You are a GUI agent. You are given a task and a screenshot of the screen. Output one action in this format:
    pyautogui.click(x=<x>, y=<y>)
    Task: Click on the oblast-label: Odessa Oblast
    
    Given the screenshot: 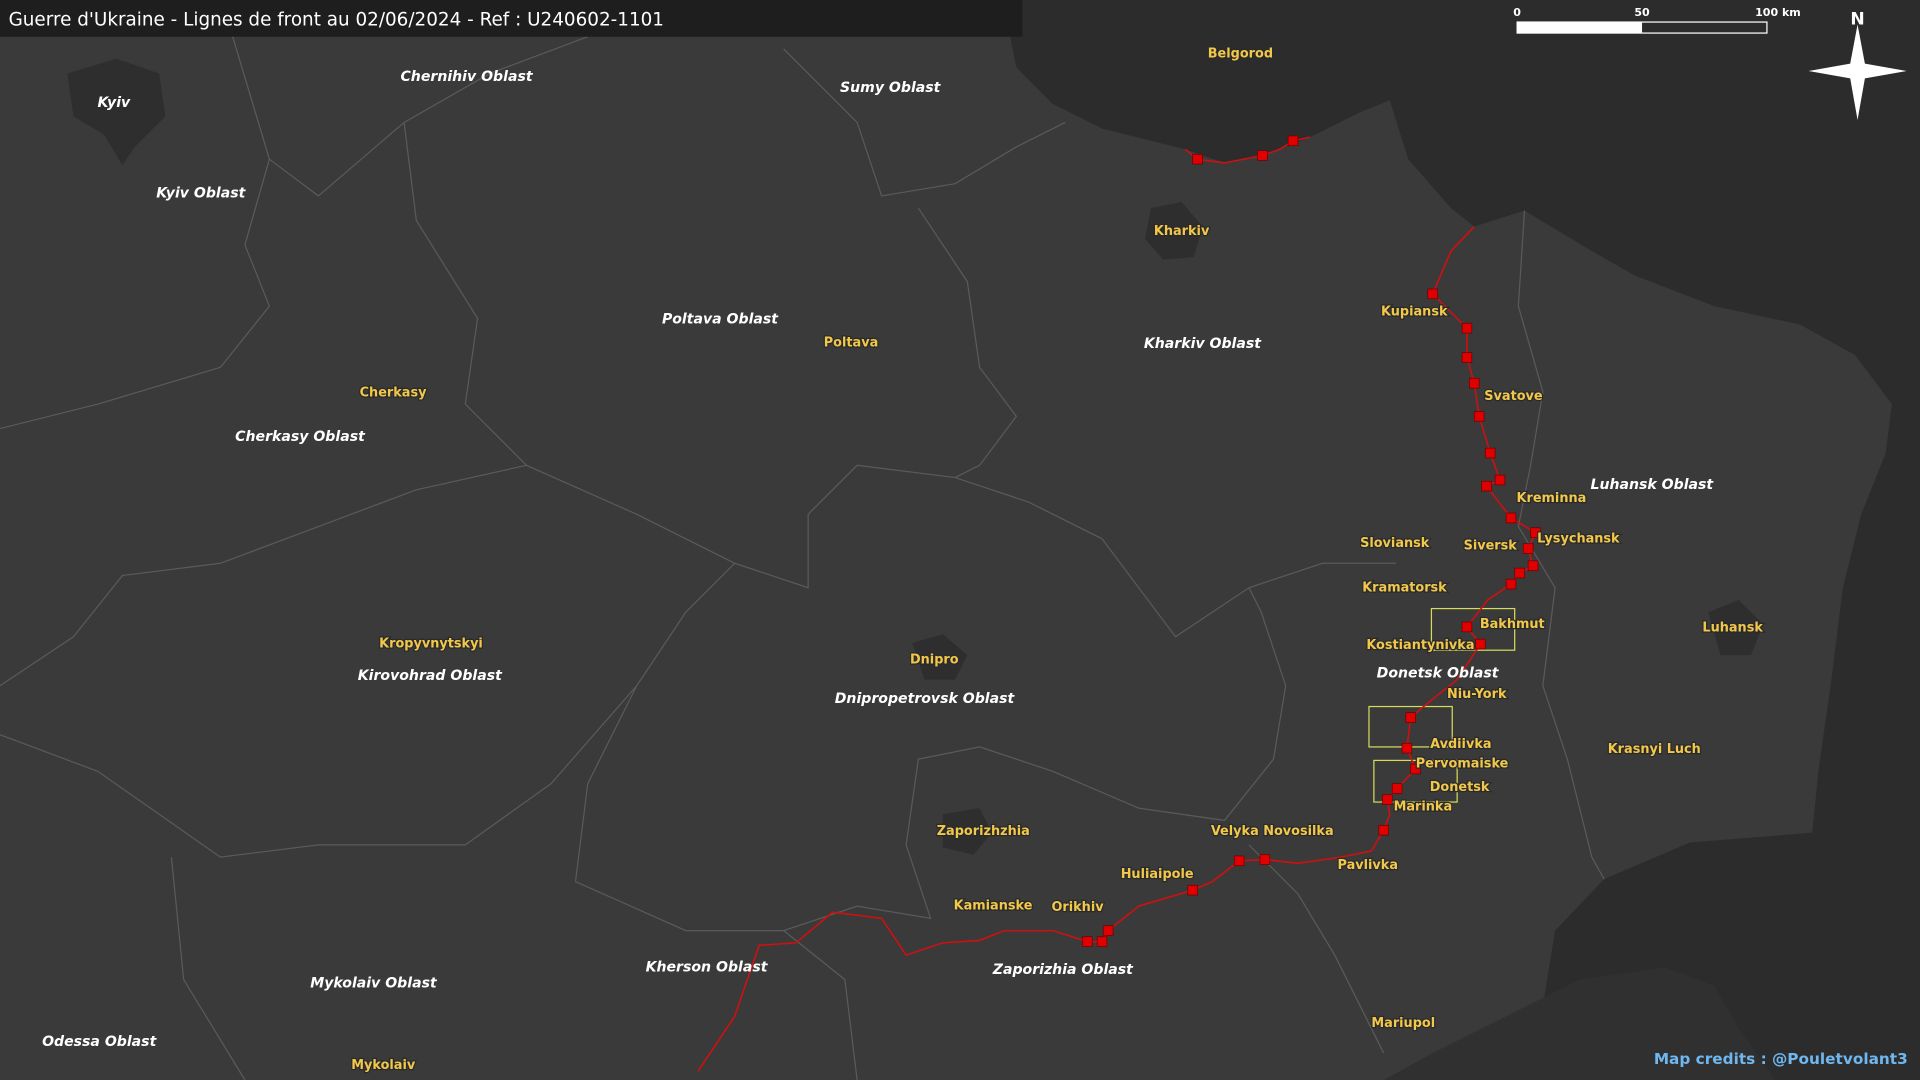 What is the action you would take?
    pyautogui.click(x=100, y=1042)
    